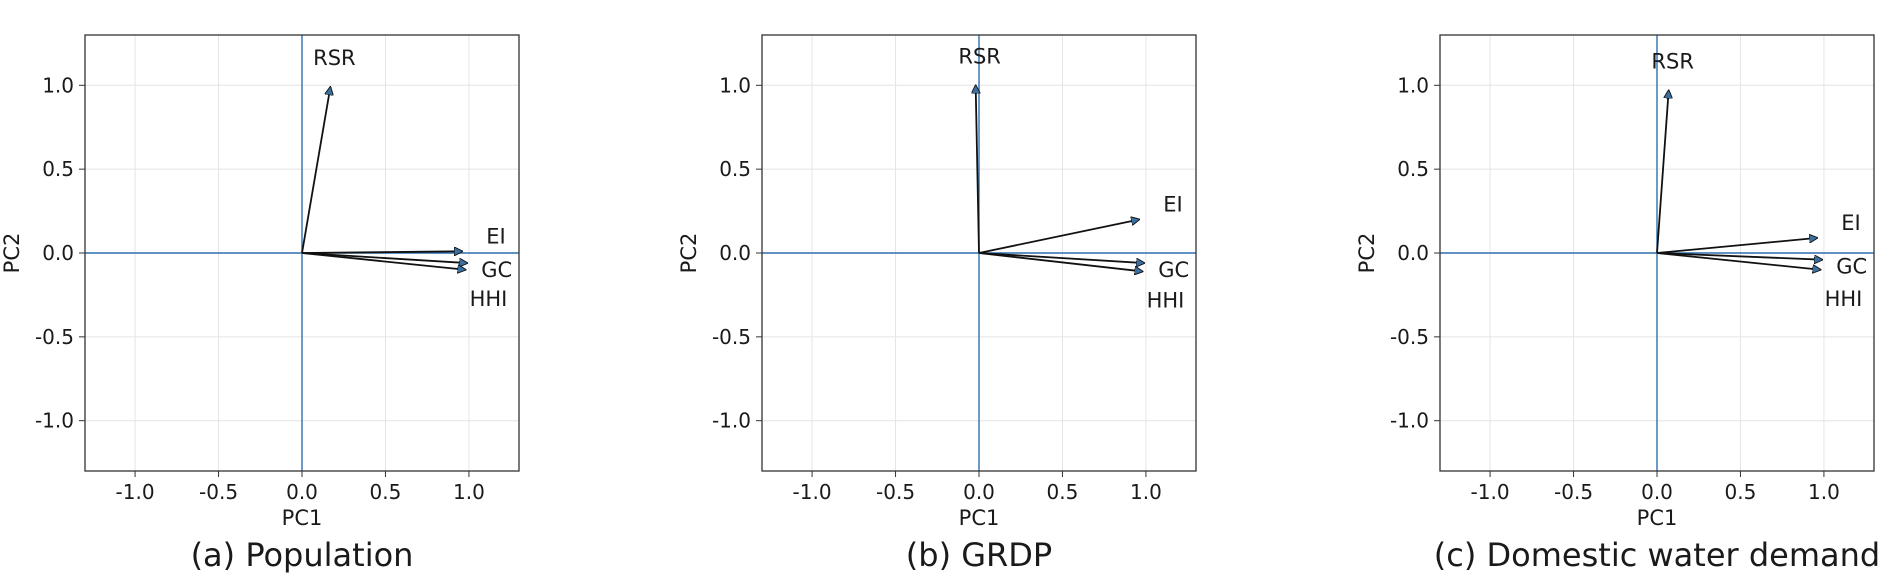  I want to click on panel-caption: (c) Domestic water demand, so click(1657, 555).